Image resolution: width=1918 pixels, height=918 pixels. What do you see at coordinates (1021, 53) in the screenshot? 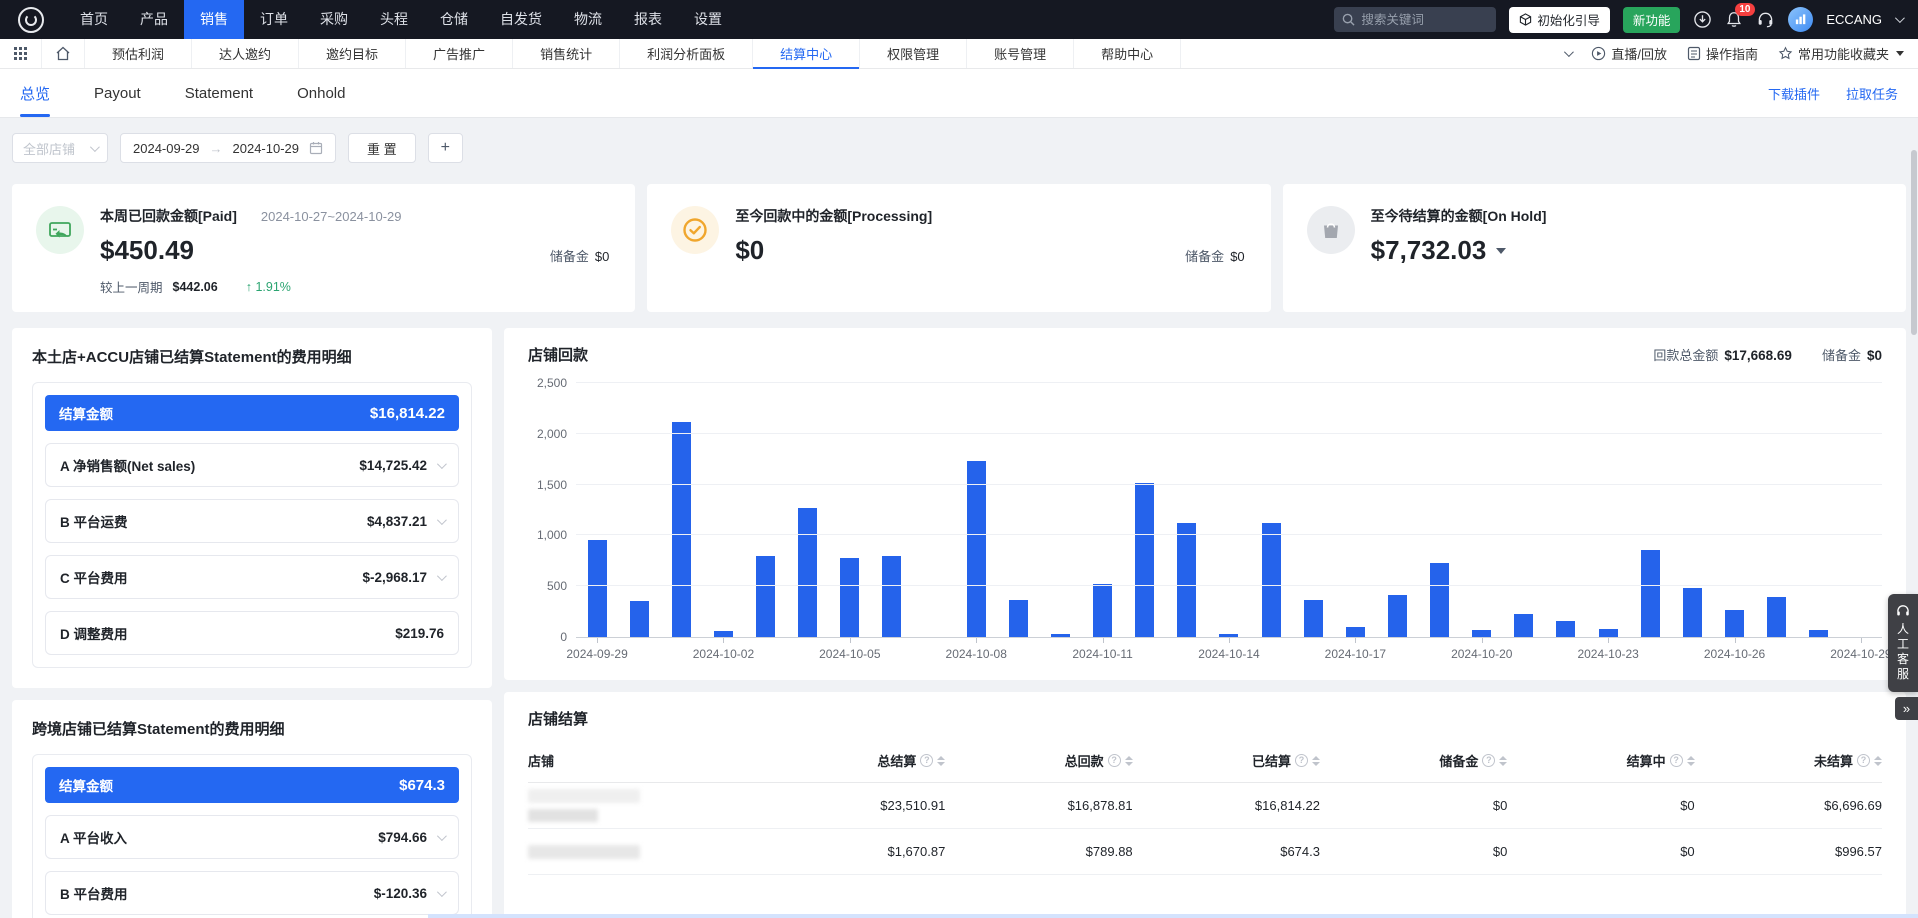
I see `subnav-item: 账号管理` at bounding box center [1021, 53].